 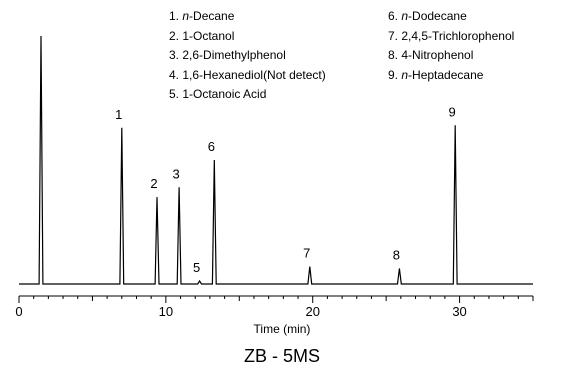 What do you see at coordinates (451, 35) in the screenshot?
I see `legend-entry: 7. 2,4,5-Trichlorophenol` at bounding box center [451, 35].